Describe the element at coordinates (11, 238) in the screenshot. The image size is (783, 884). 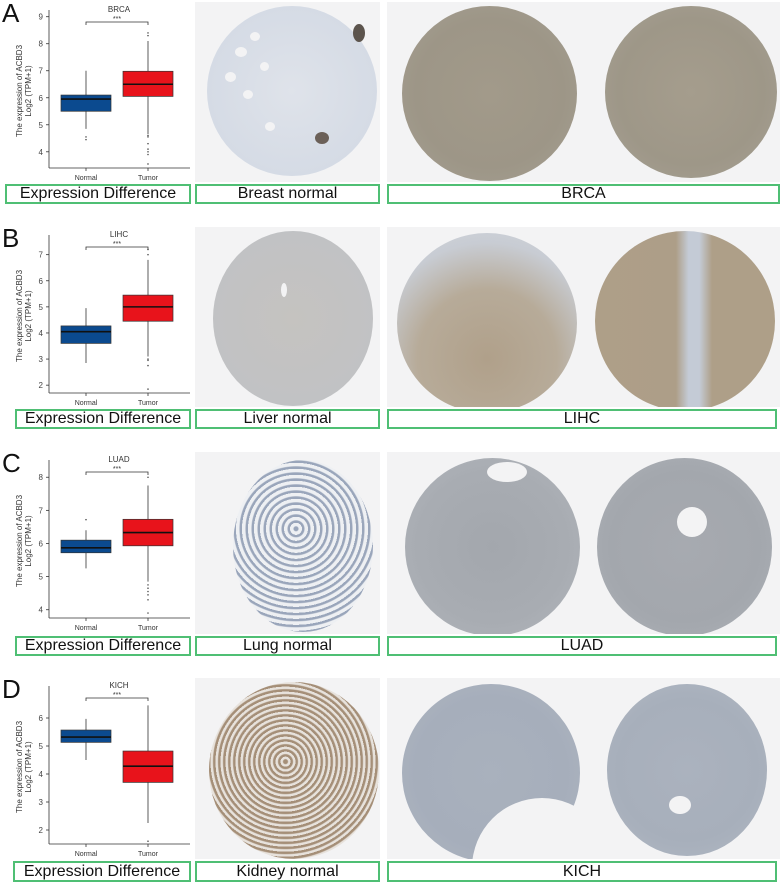
I see `panel-letter: B` at that location.